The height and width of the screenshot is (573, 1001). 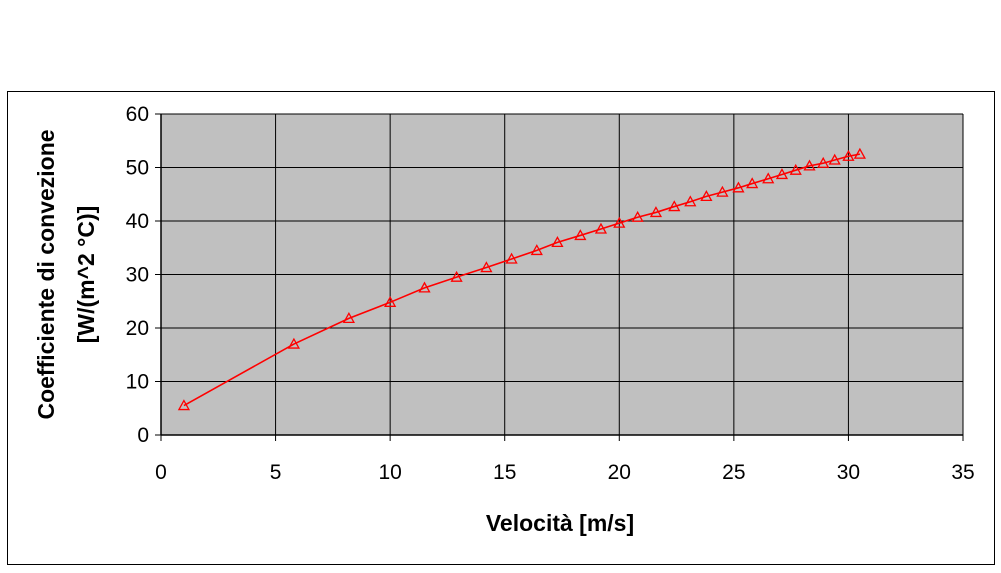 I want to click on y-tick-label: 20, so click(x=137, y=328).